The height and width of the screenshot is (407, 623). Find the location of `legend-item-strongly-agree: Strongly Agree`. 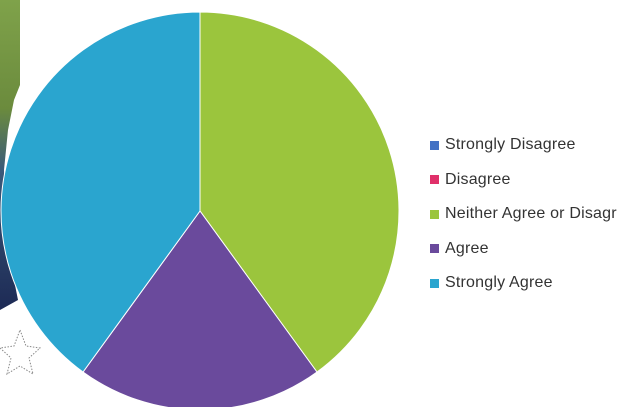

legend-item-strongly-agree: Strongly Agree is located at coordinates (526, 283).